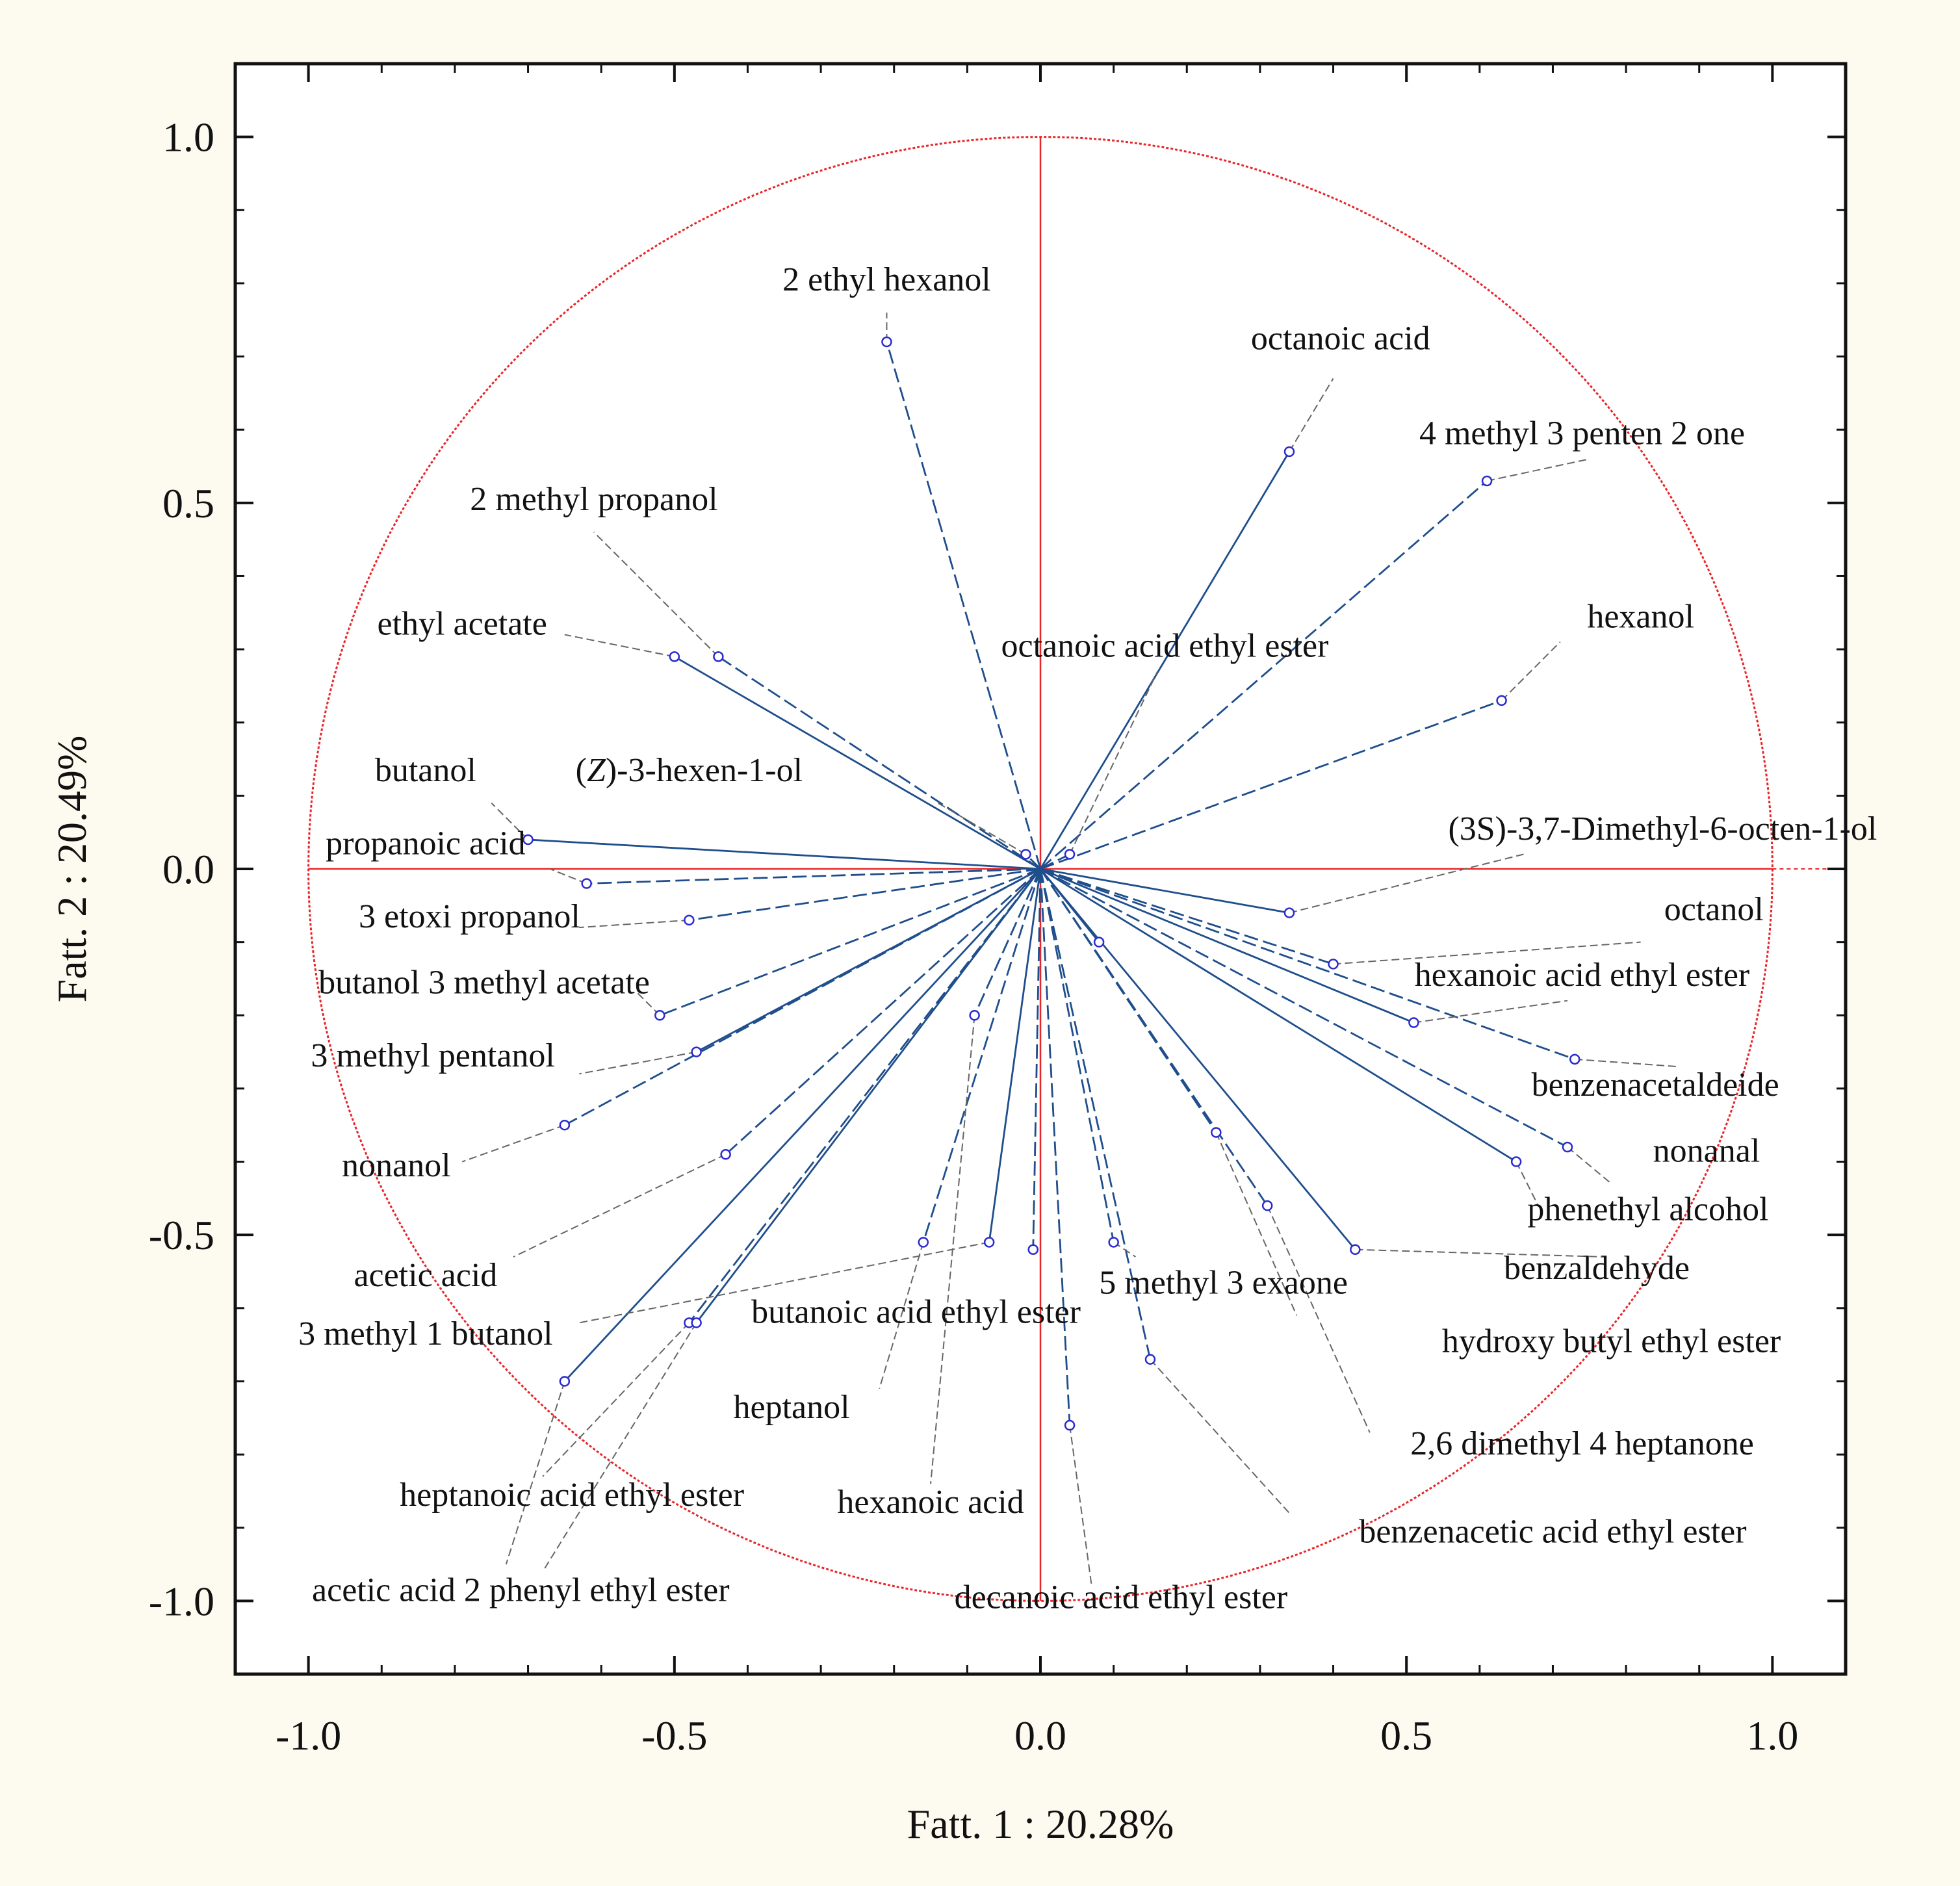 Image resolution: width=1960 pixels, height=1886 pixels. Describe the element at coordinates (792, 1407) in the screenshot. I see `variable-label-heptanol-24: heptanol` at that location.